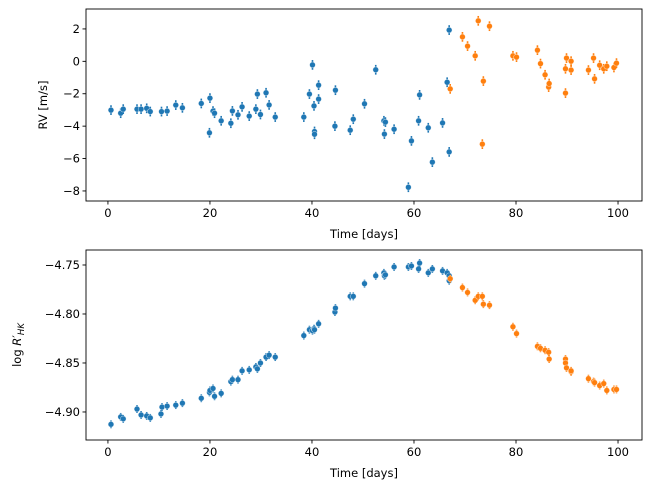 This screenshot has width=651, height=495. I want to click on y-tick-label: −4.90, so click(62, 412).